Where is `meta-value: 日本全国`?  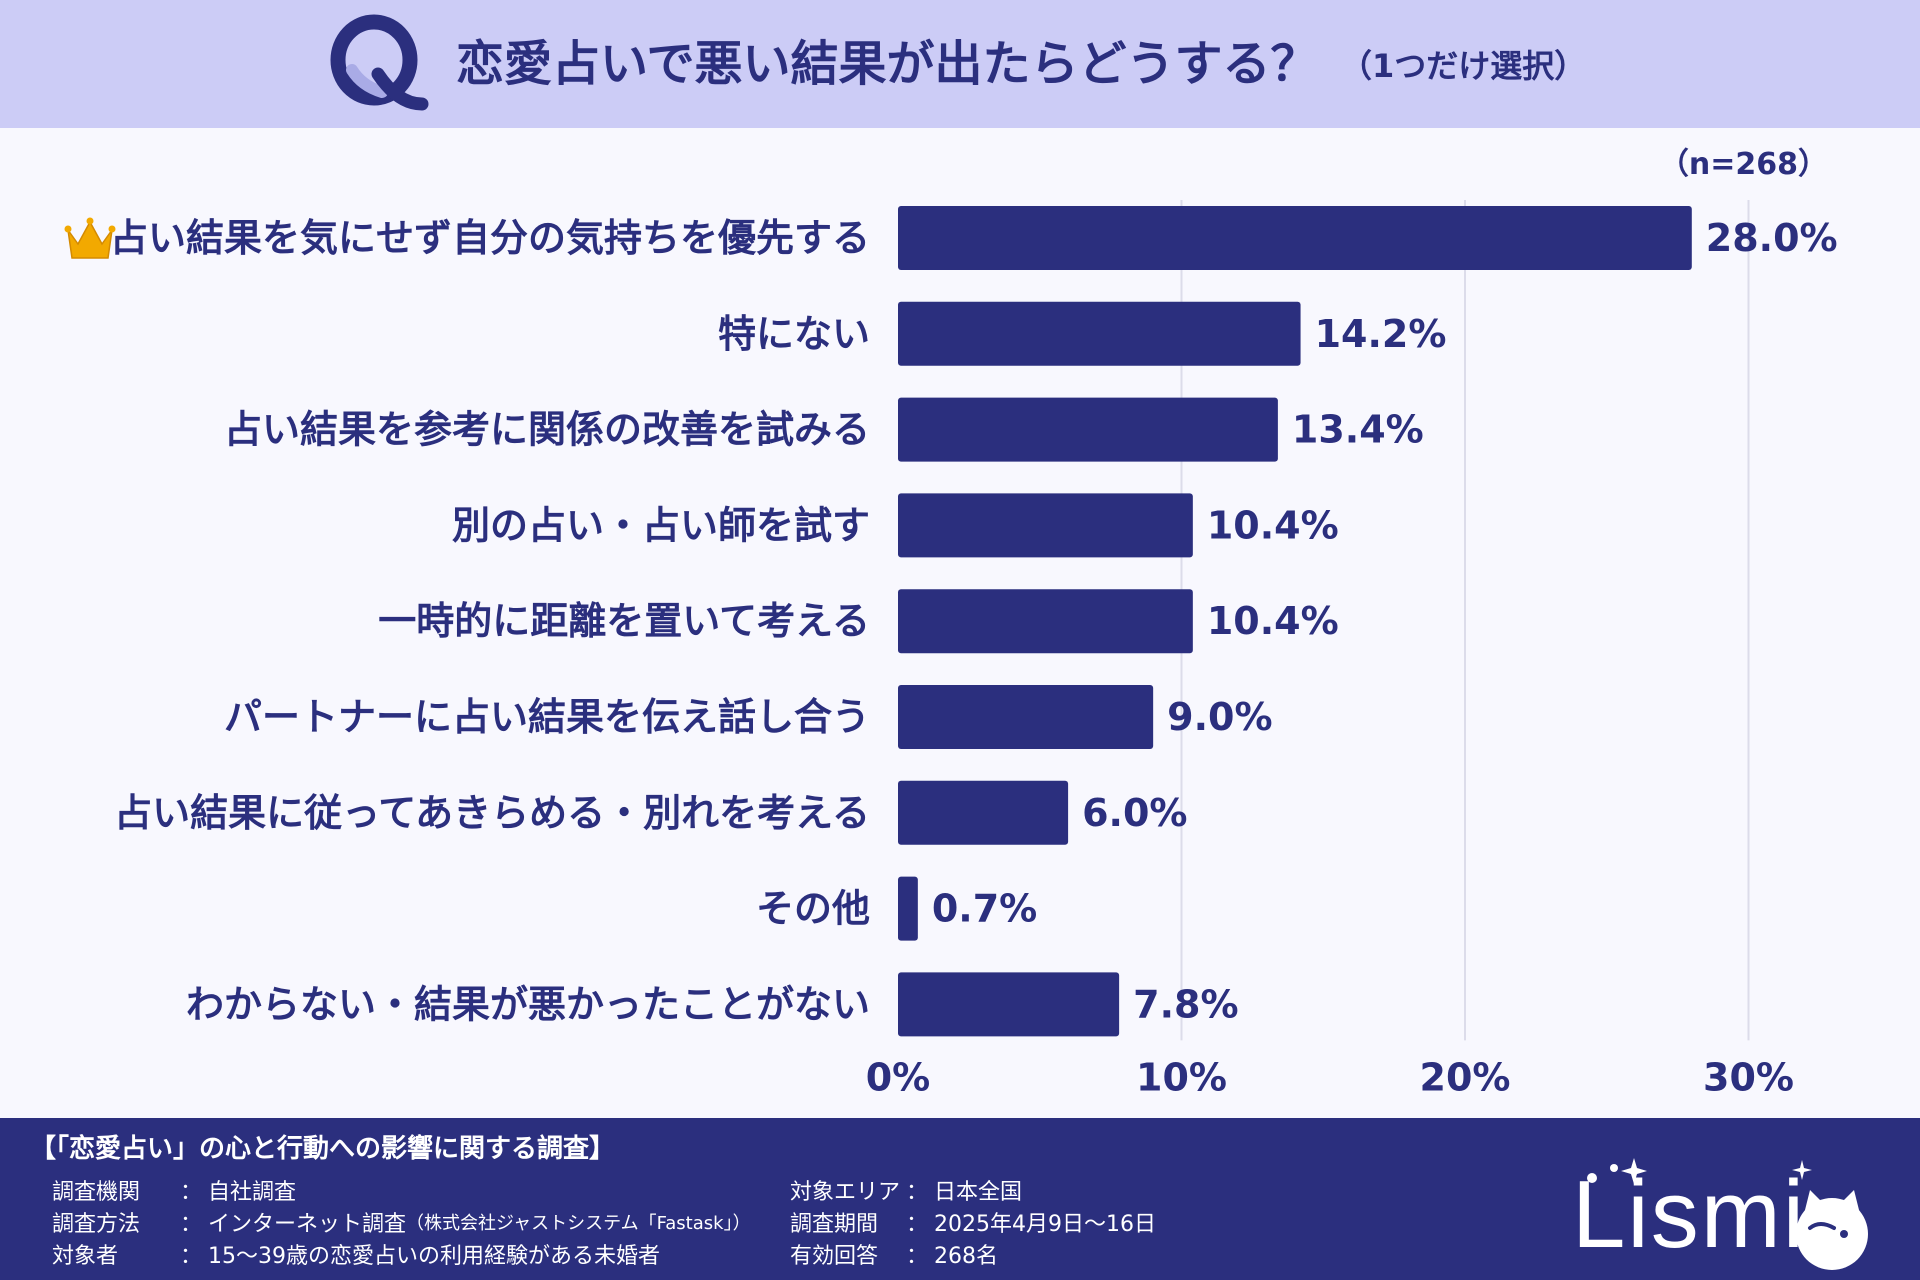
meta-value: 日本全国 is located at coordinates (978, 1192).